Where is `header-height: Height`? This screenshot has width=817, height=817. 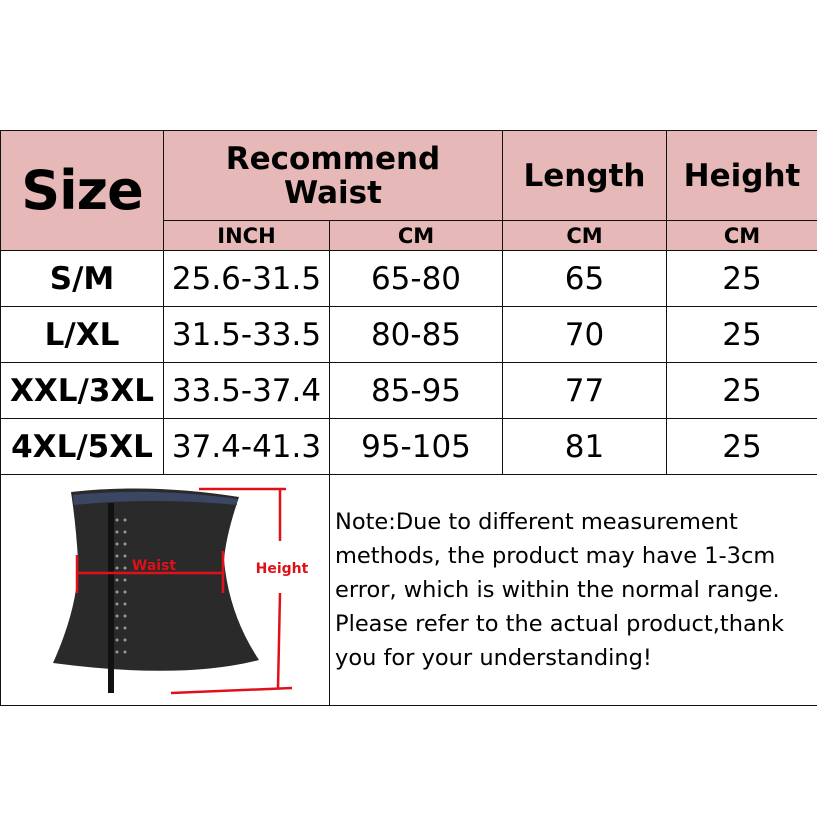 header-height: Height is located at coordinates (741, 175).